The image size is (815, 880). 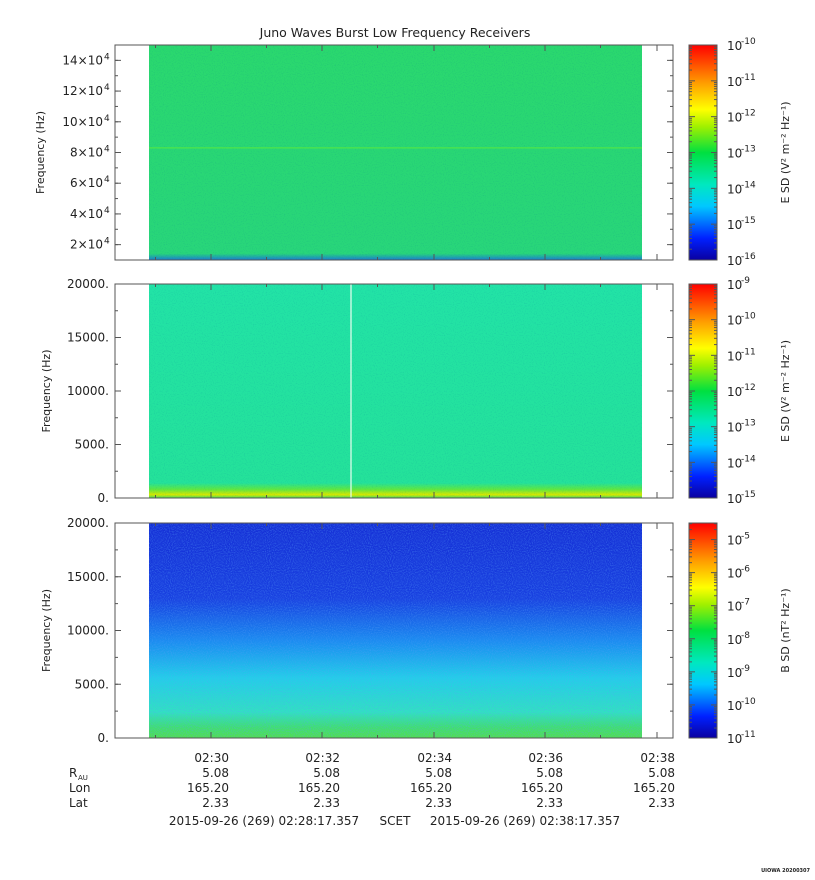 What do you see at coordinates (86, 183) in the screenshot?
I see `y-tick-label: 6×10` at bounding box center [86, 183].